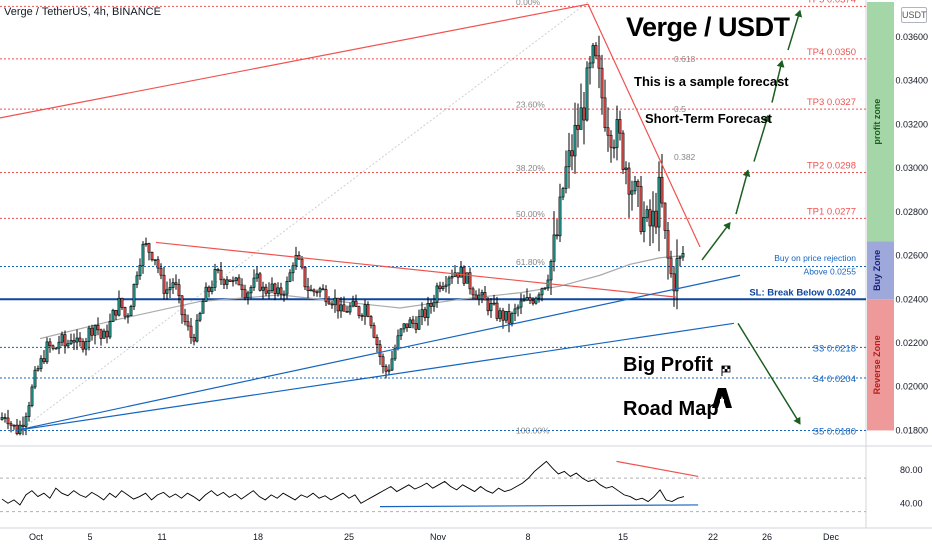 The height and width of the screenshot is (555, 932). What do you see at coordinates (722, 400) in the screenshot?
I see `road-icon-stripe` at bounding box center [722, 400].